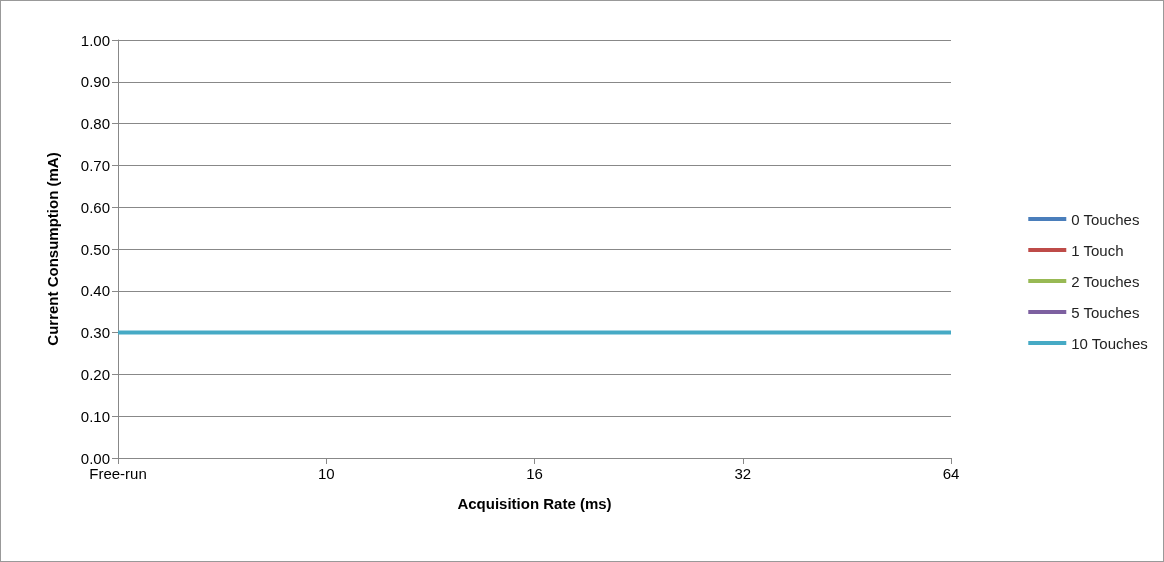 The height and width of the screenshot is (562, 1164). I want to click on y-tick-label: 0.40, so click(95, 291).